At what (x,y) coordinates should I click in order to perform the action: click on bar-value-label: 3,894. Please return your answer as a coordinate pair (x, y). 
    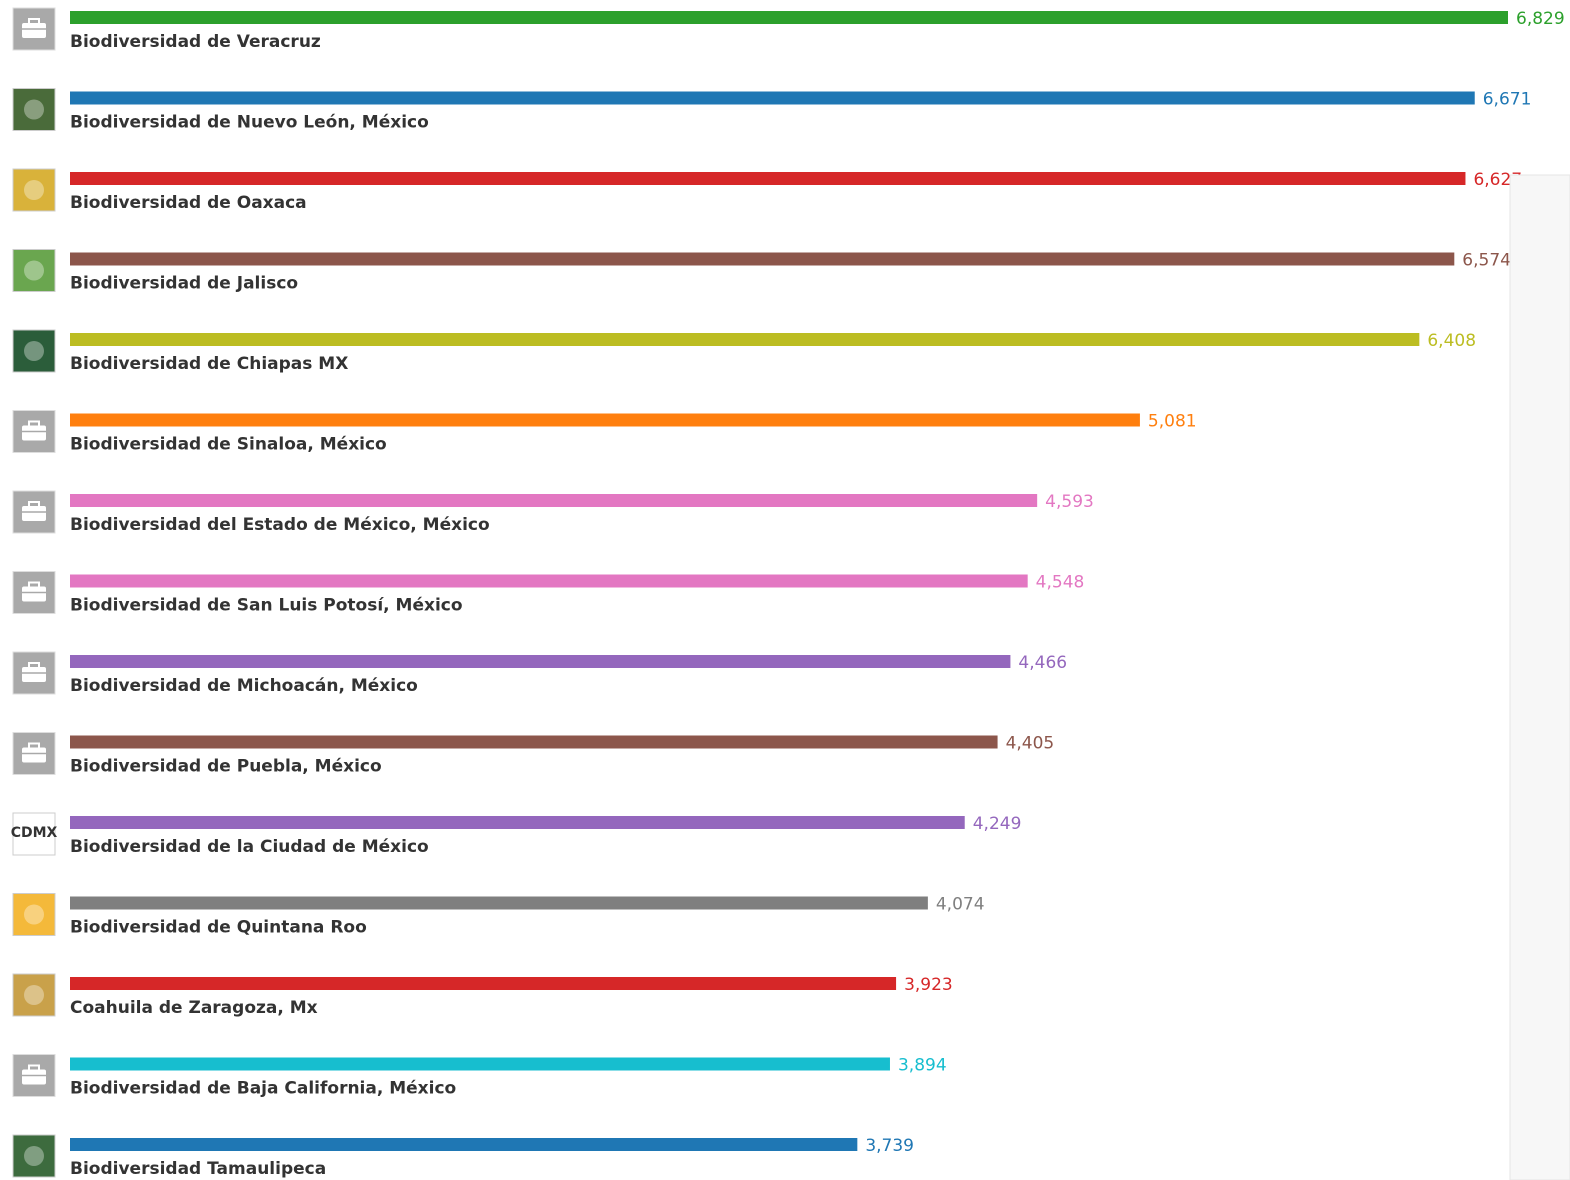
    Looking at the image, I should click on (922, 1066).